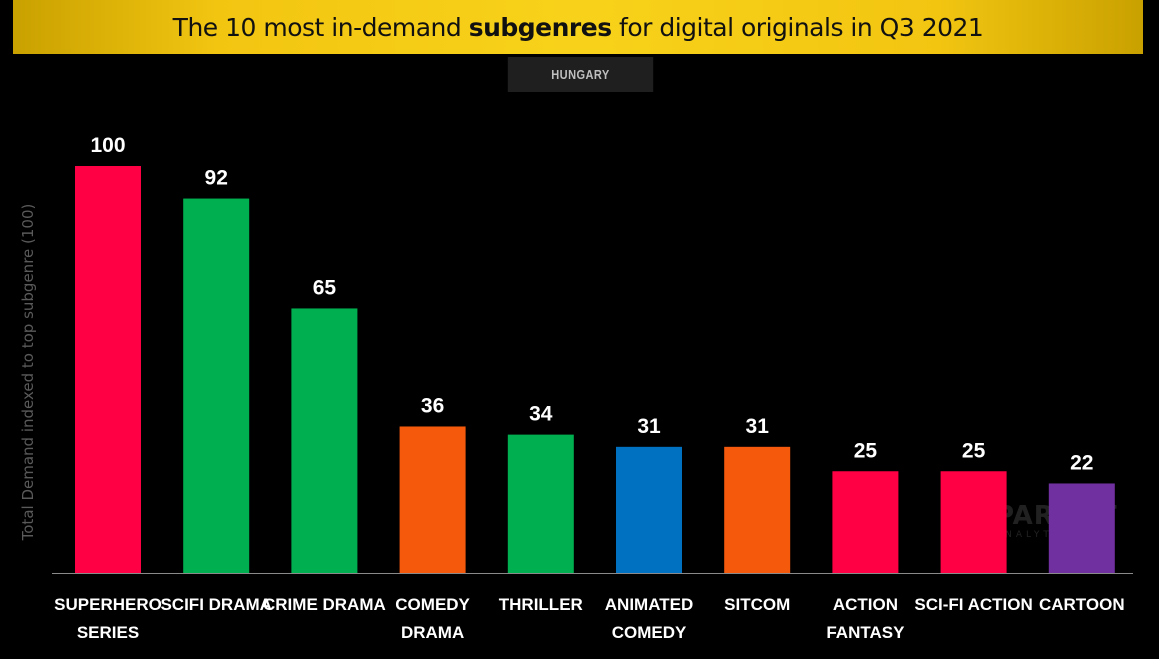  I want to click on data-label-3: 36, so click(432, 405).